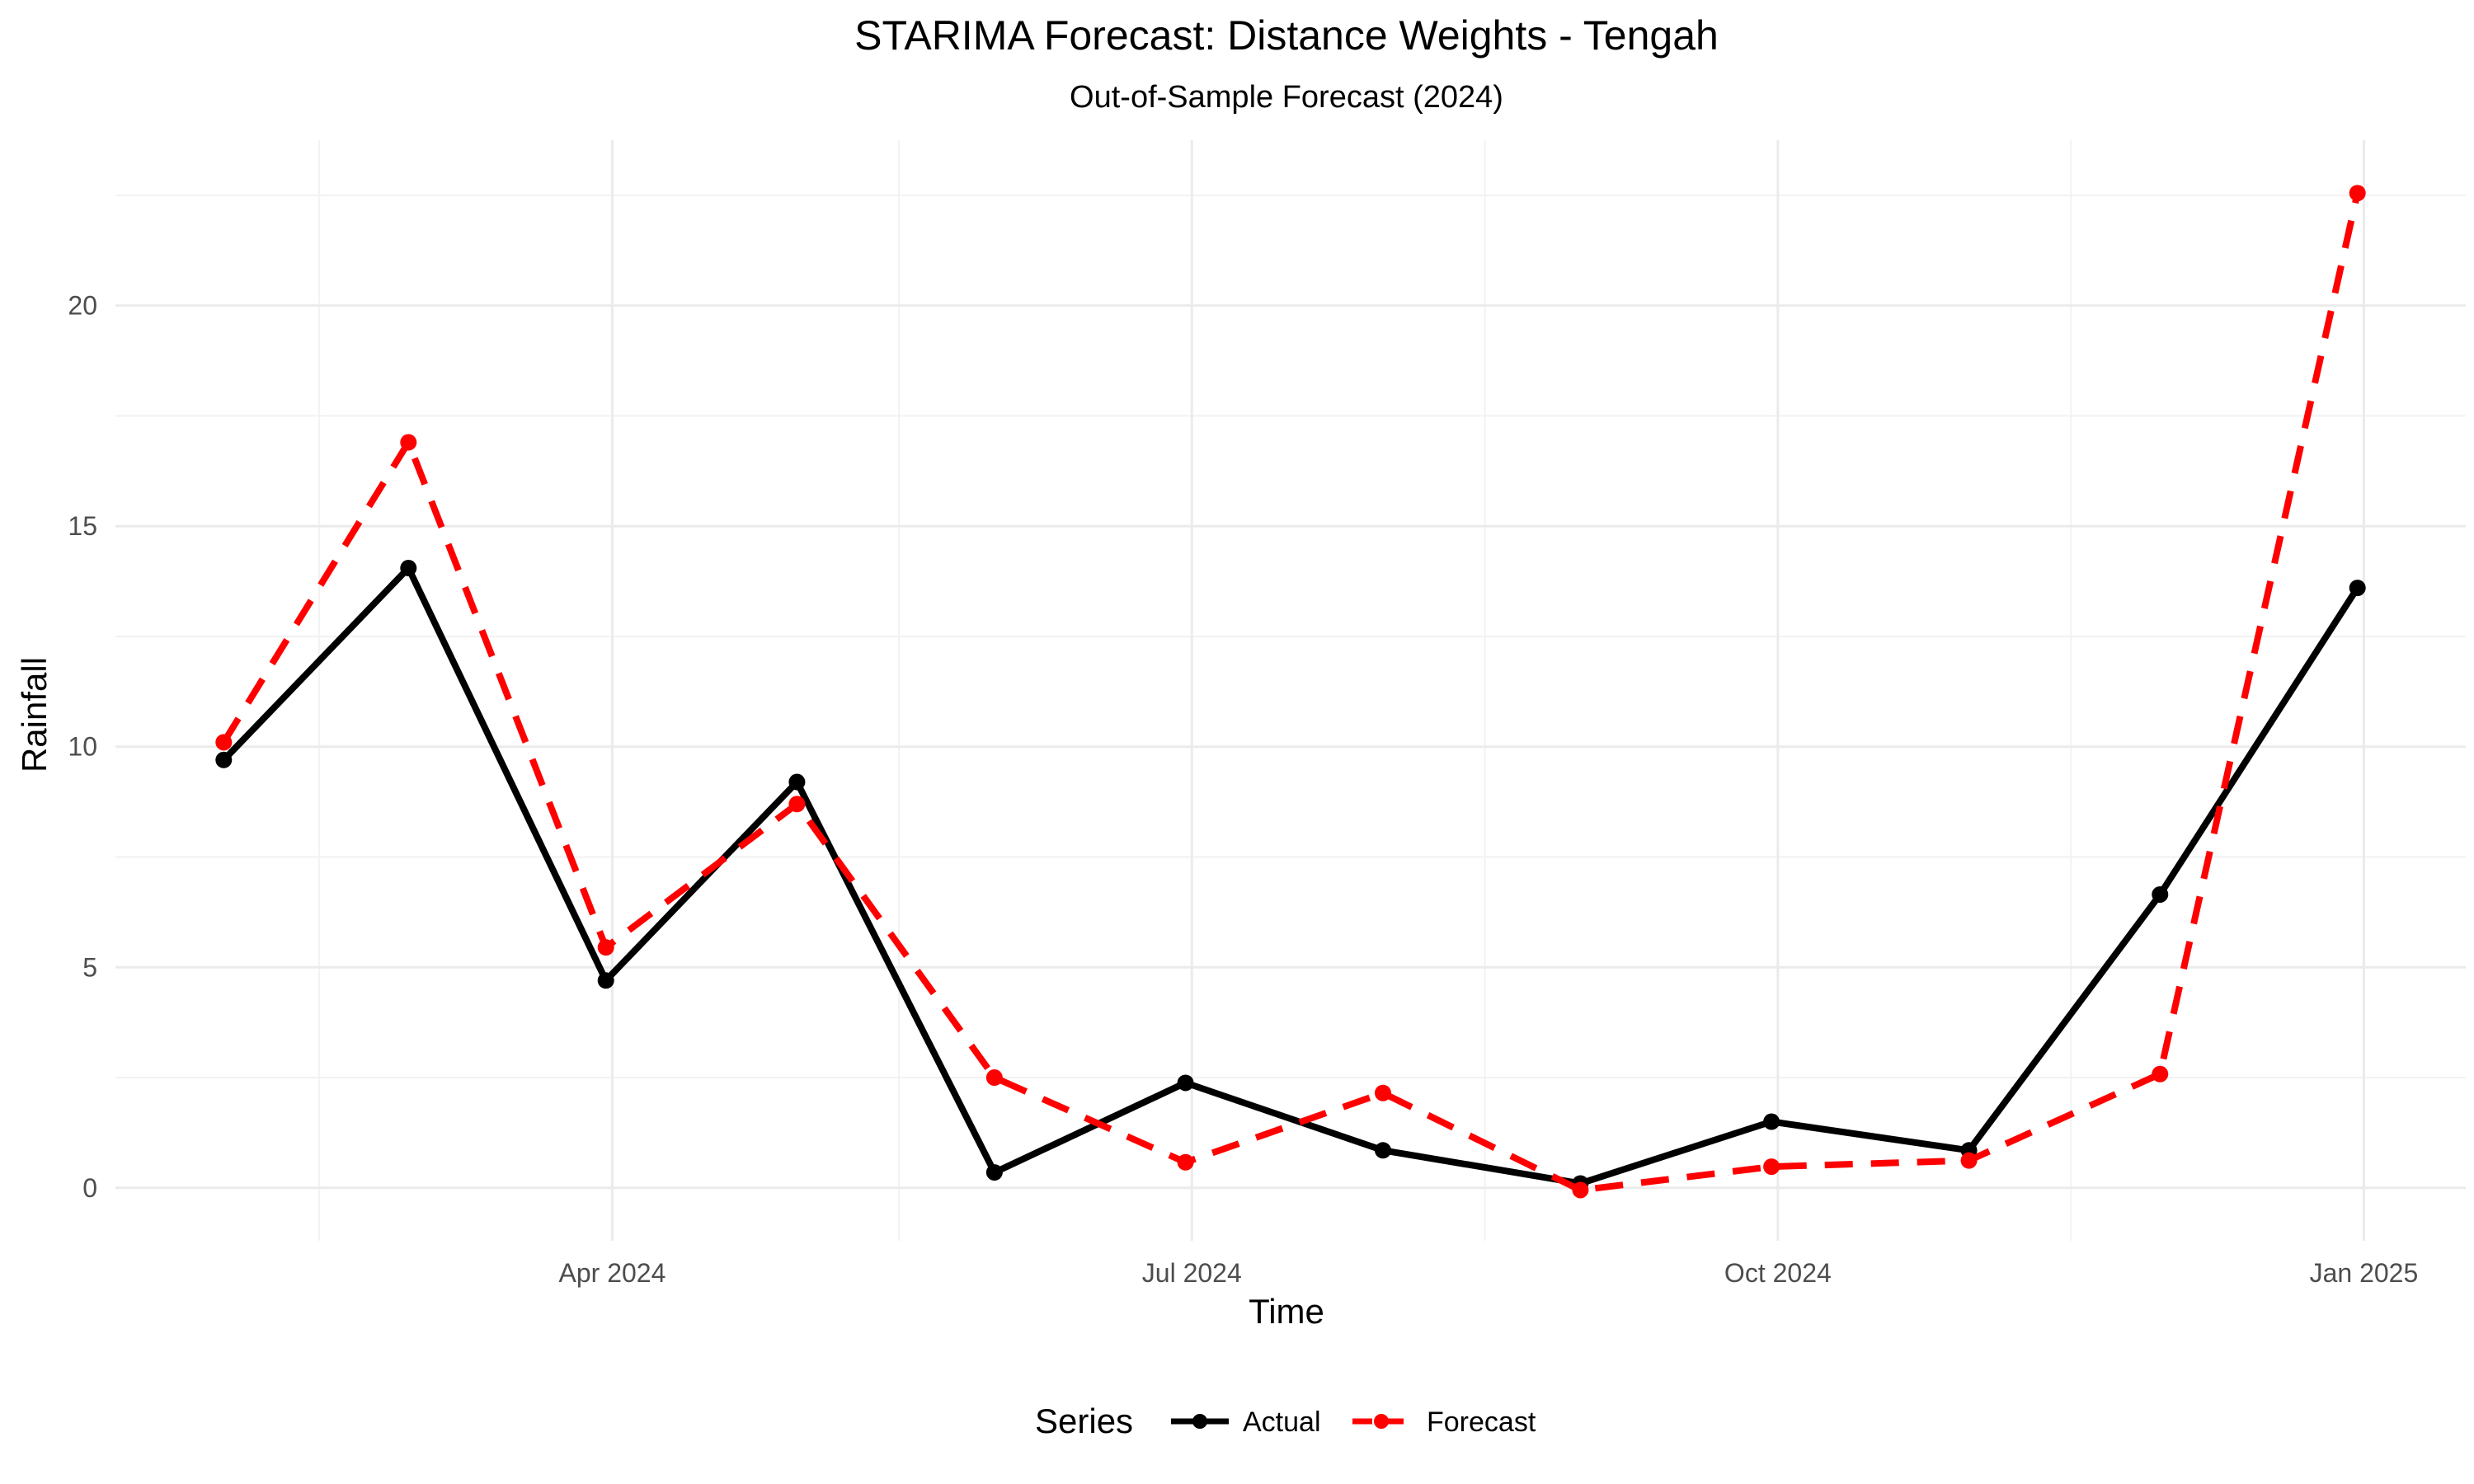 The image size is (2474, 1484). I want to click on chart-subtitle: Out-of-Sample Forecast (2024), so click(1286, 97).